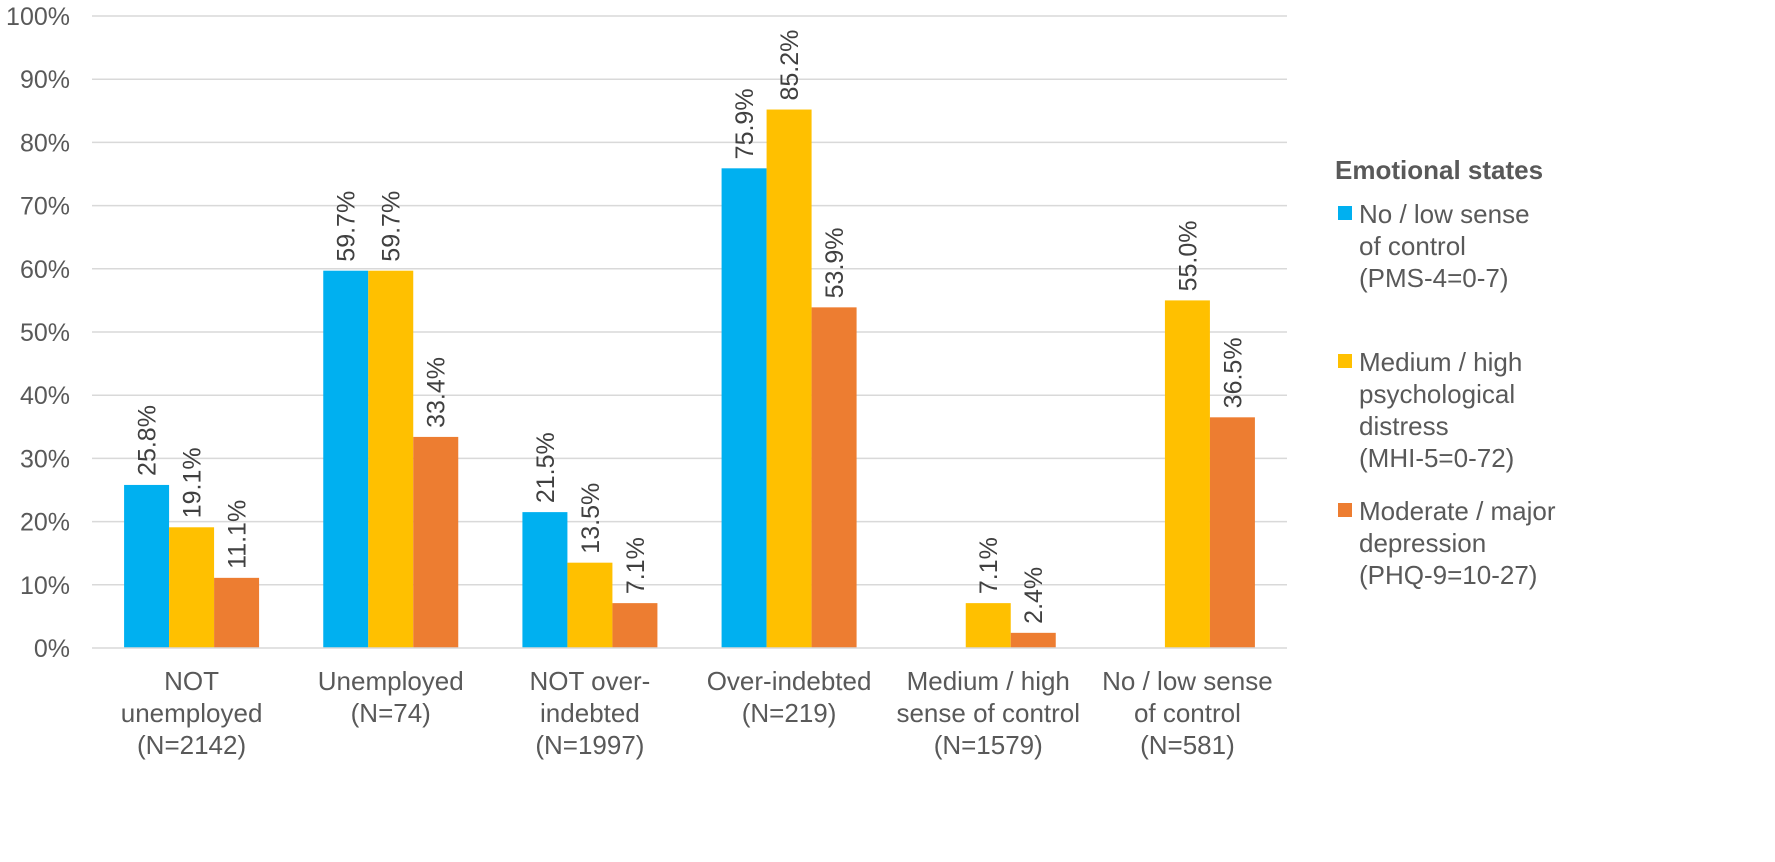  Describe the element at coordinates (835, 262) in the screenshot. I see `data-label: 53.9%` at that location.